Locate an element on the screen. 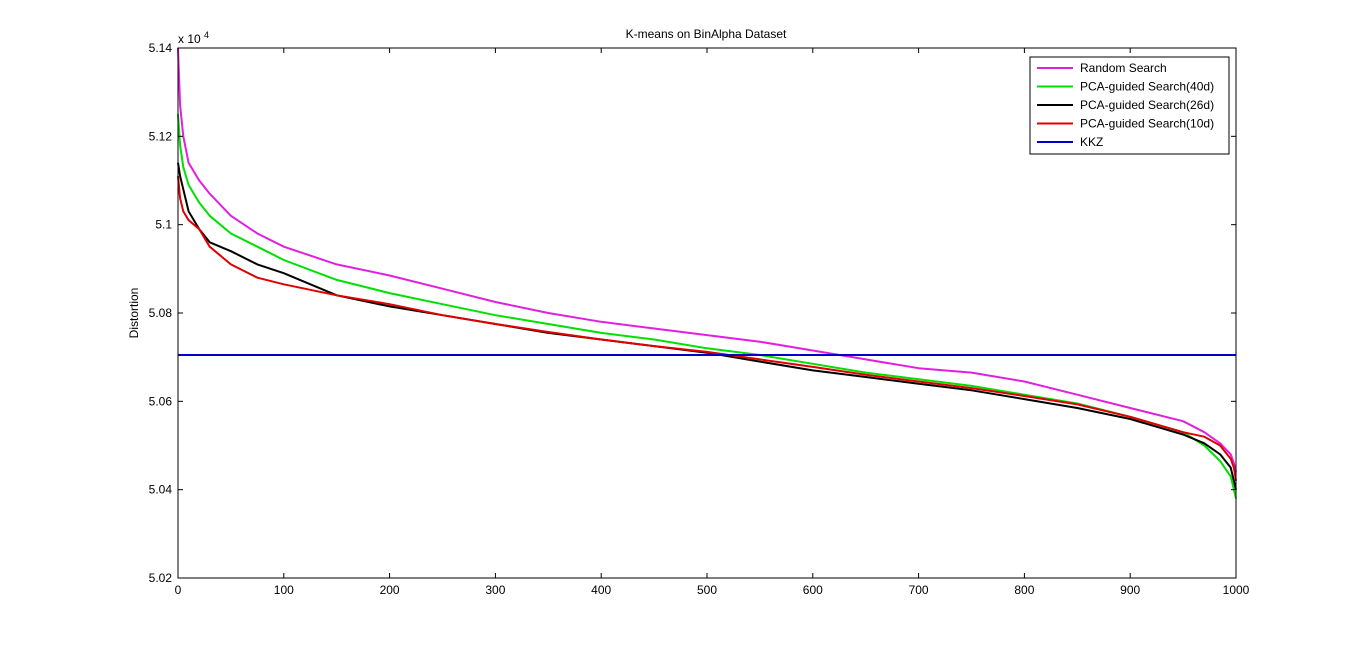 Image resolution: width=1366 pixels, height=651 pixels. y-multiplier: x 10 4 is located at coordinates (193, 38).